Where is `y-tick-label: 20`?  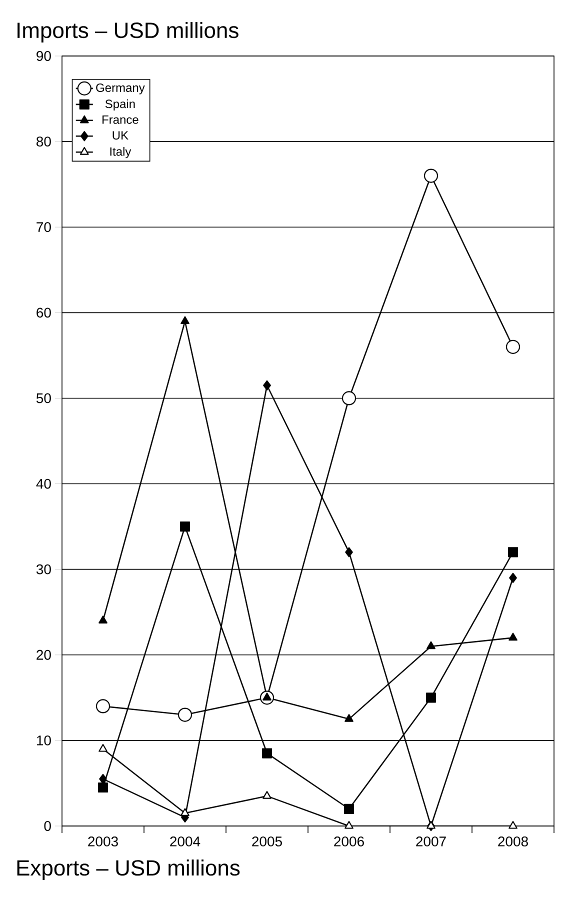 y-tick-label: 20 is located at coordinates (43, 655).